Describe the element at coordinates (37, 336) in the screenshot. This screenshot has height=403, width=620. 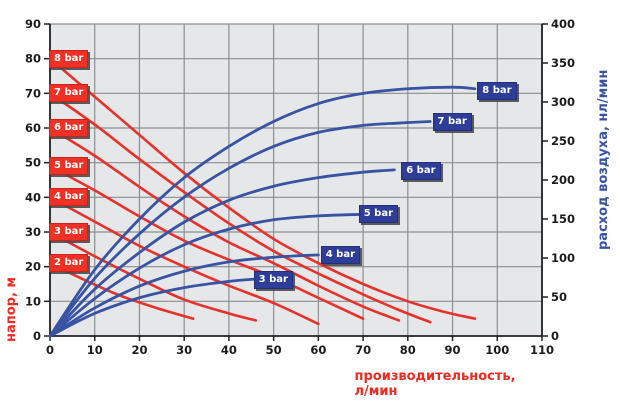
I see `y-left-tick-label: 0` at that location.